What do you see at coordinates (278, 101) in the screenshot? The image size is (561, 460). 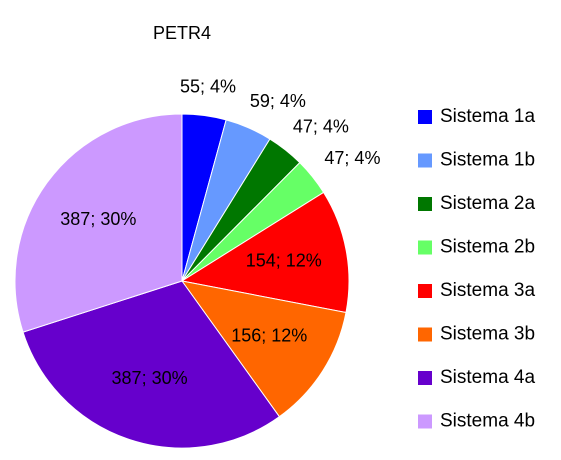 I see `data-label: 59; 4%` at bounding box center [278, 101].